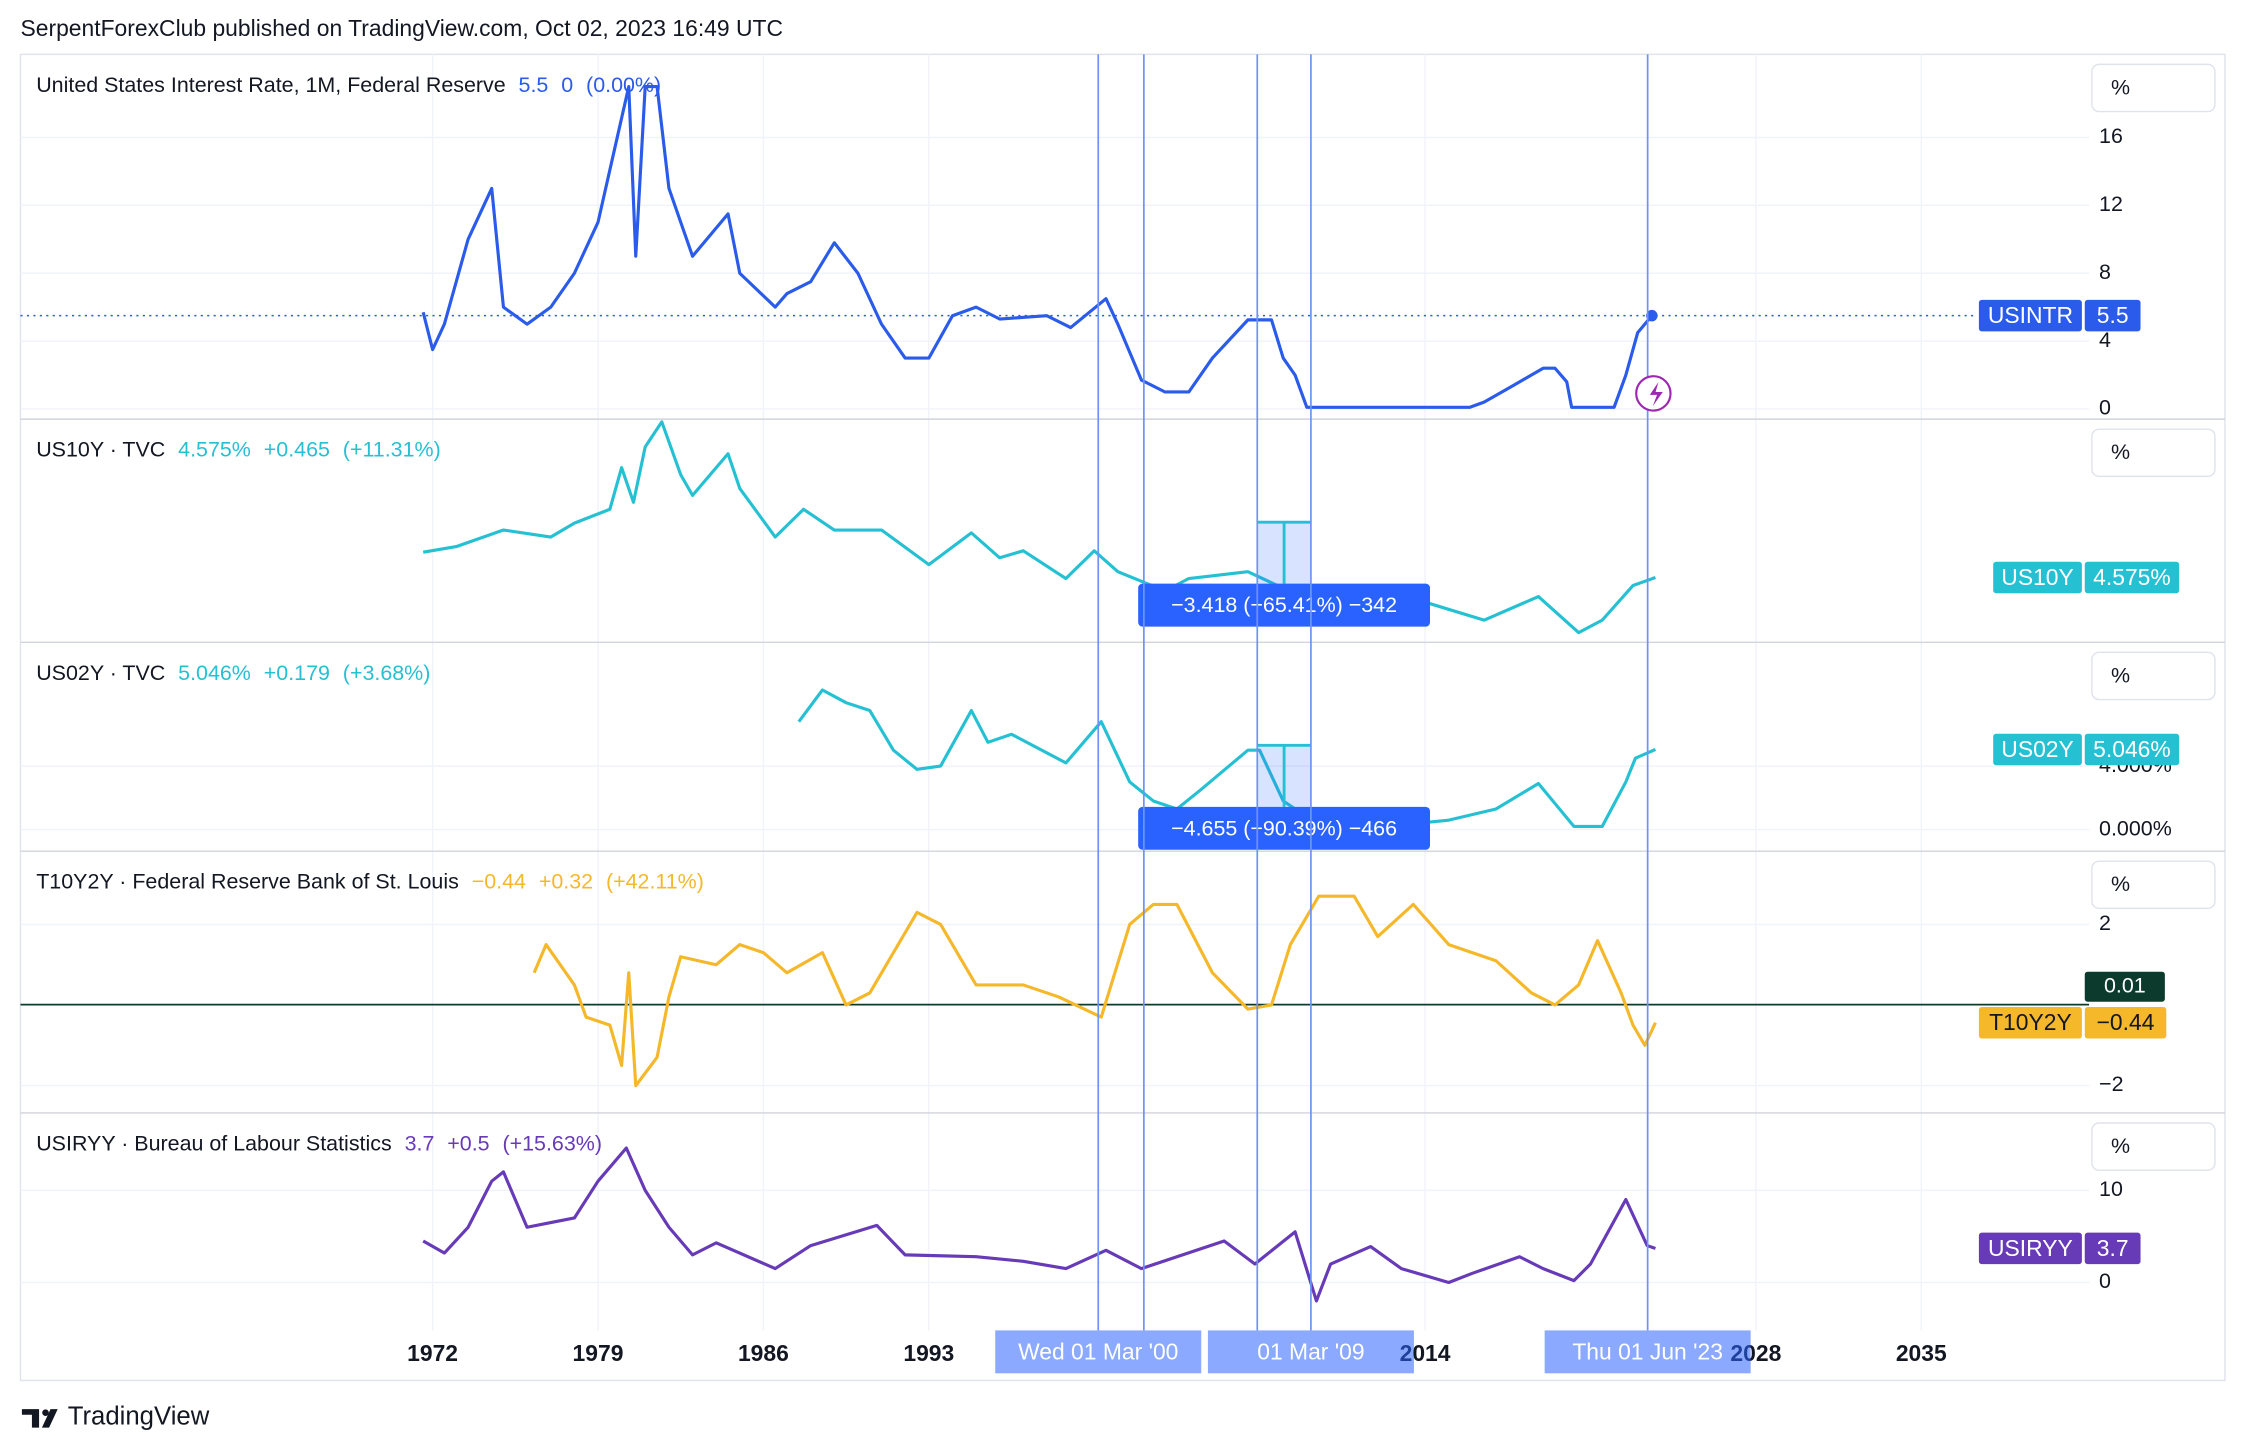 This screenshot has width=2244, height=1452. Describe the element at coordinates (2111, 1189) in the screenshot. I see `y-tick-label: 10` at that location.